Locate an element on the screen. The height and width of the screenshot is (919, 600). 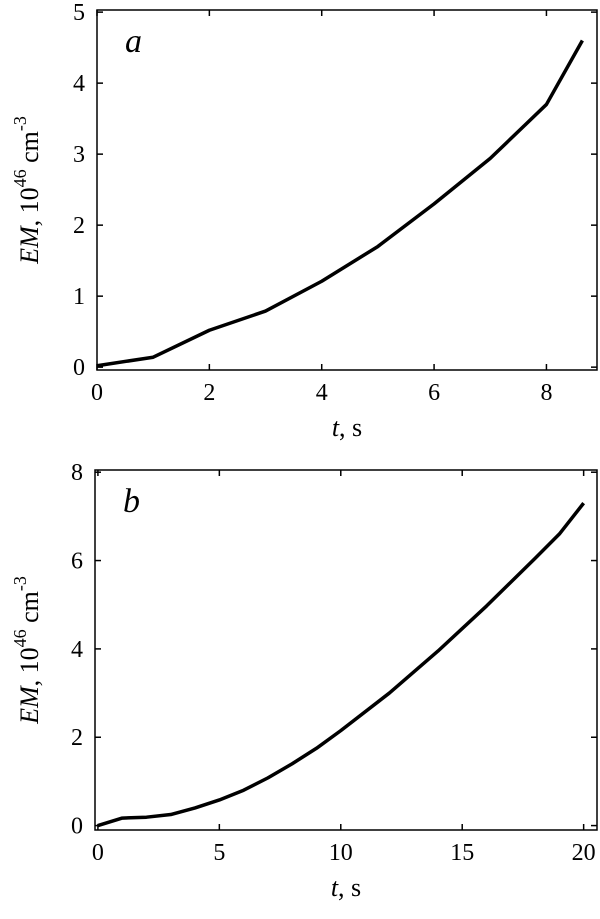
x-tick-label: 6 is located at coordinates (434, 393).